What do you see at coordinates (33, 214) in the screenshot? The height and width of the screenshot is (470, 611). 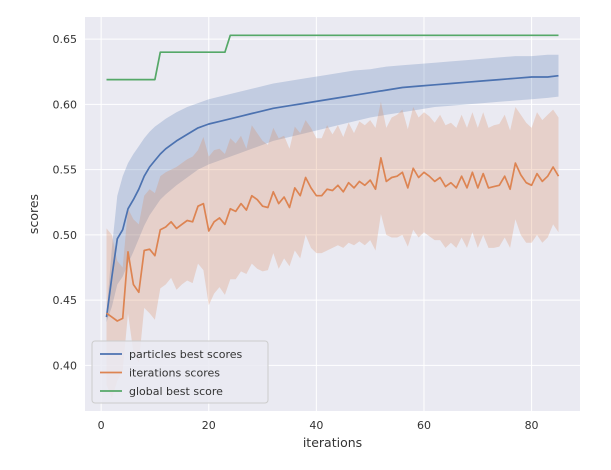 I see `y-axis-label: scores` at bounding box center [33, 214].